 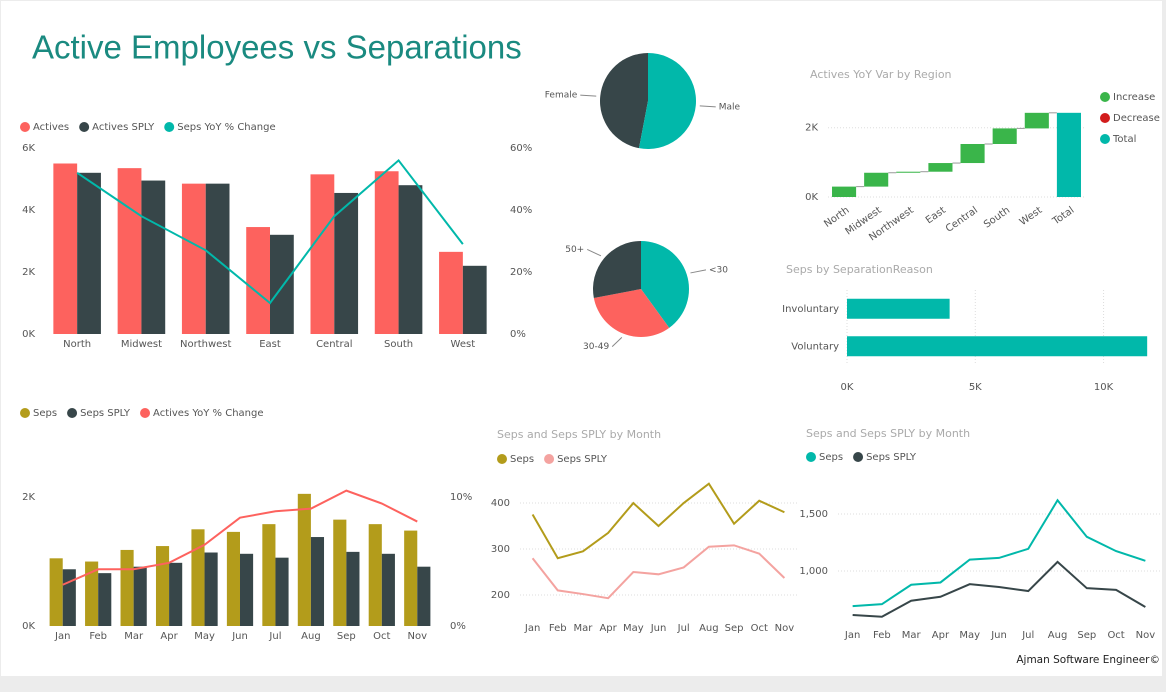 What do you see at coordinates (813, 514) in the screenshot?
I see `y-tick-label: 1,500` at bounding box center [813, 514].